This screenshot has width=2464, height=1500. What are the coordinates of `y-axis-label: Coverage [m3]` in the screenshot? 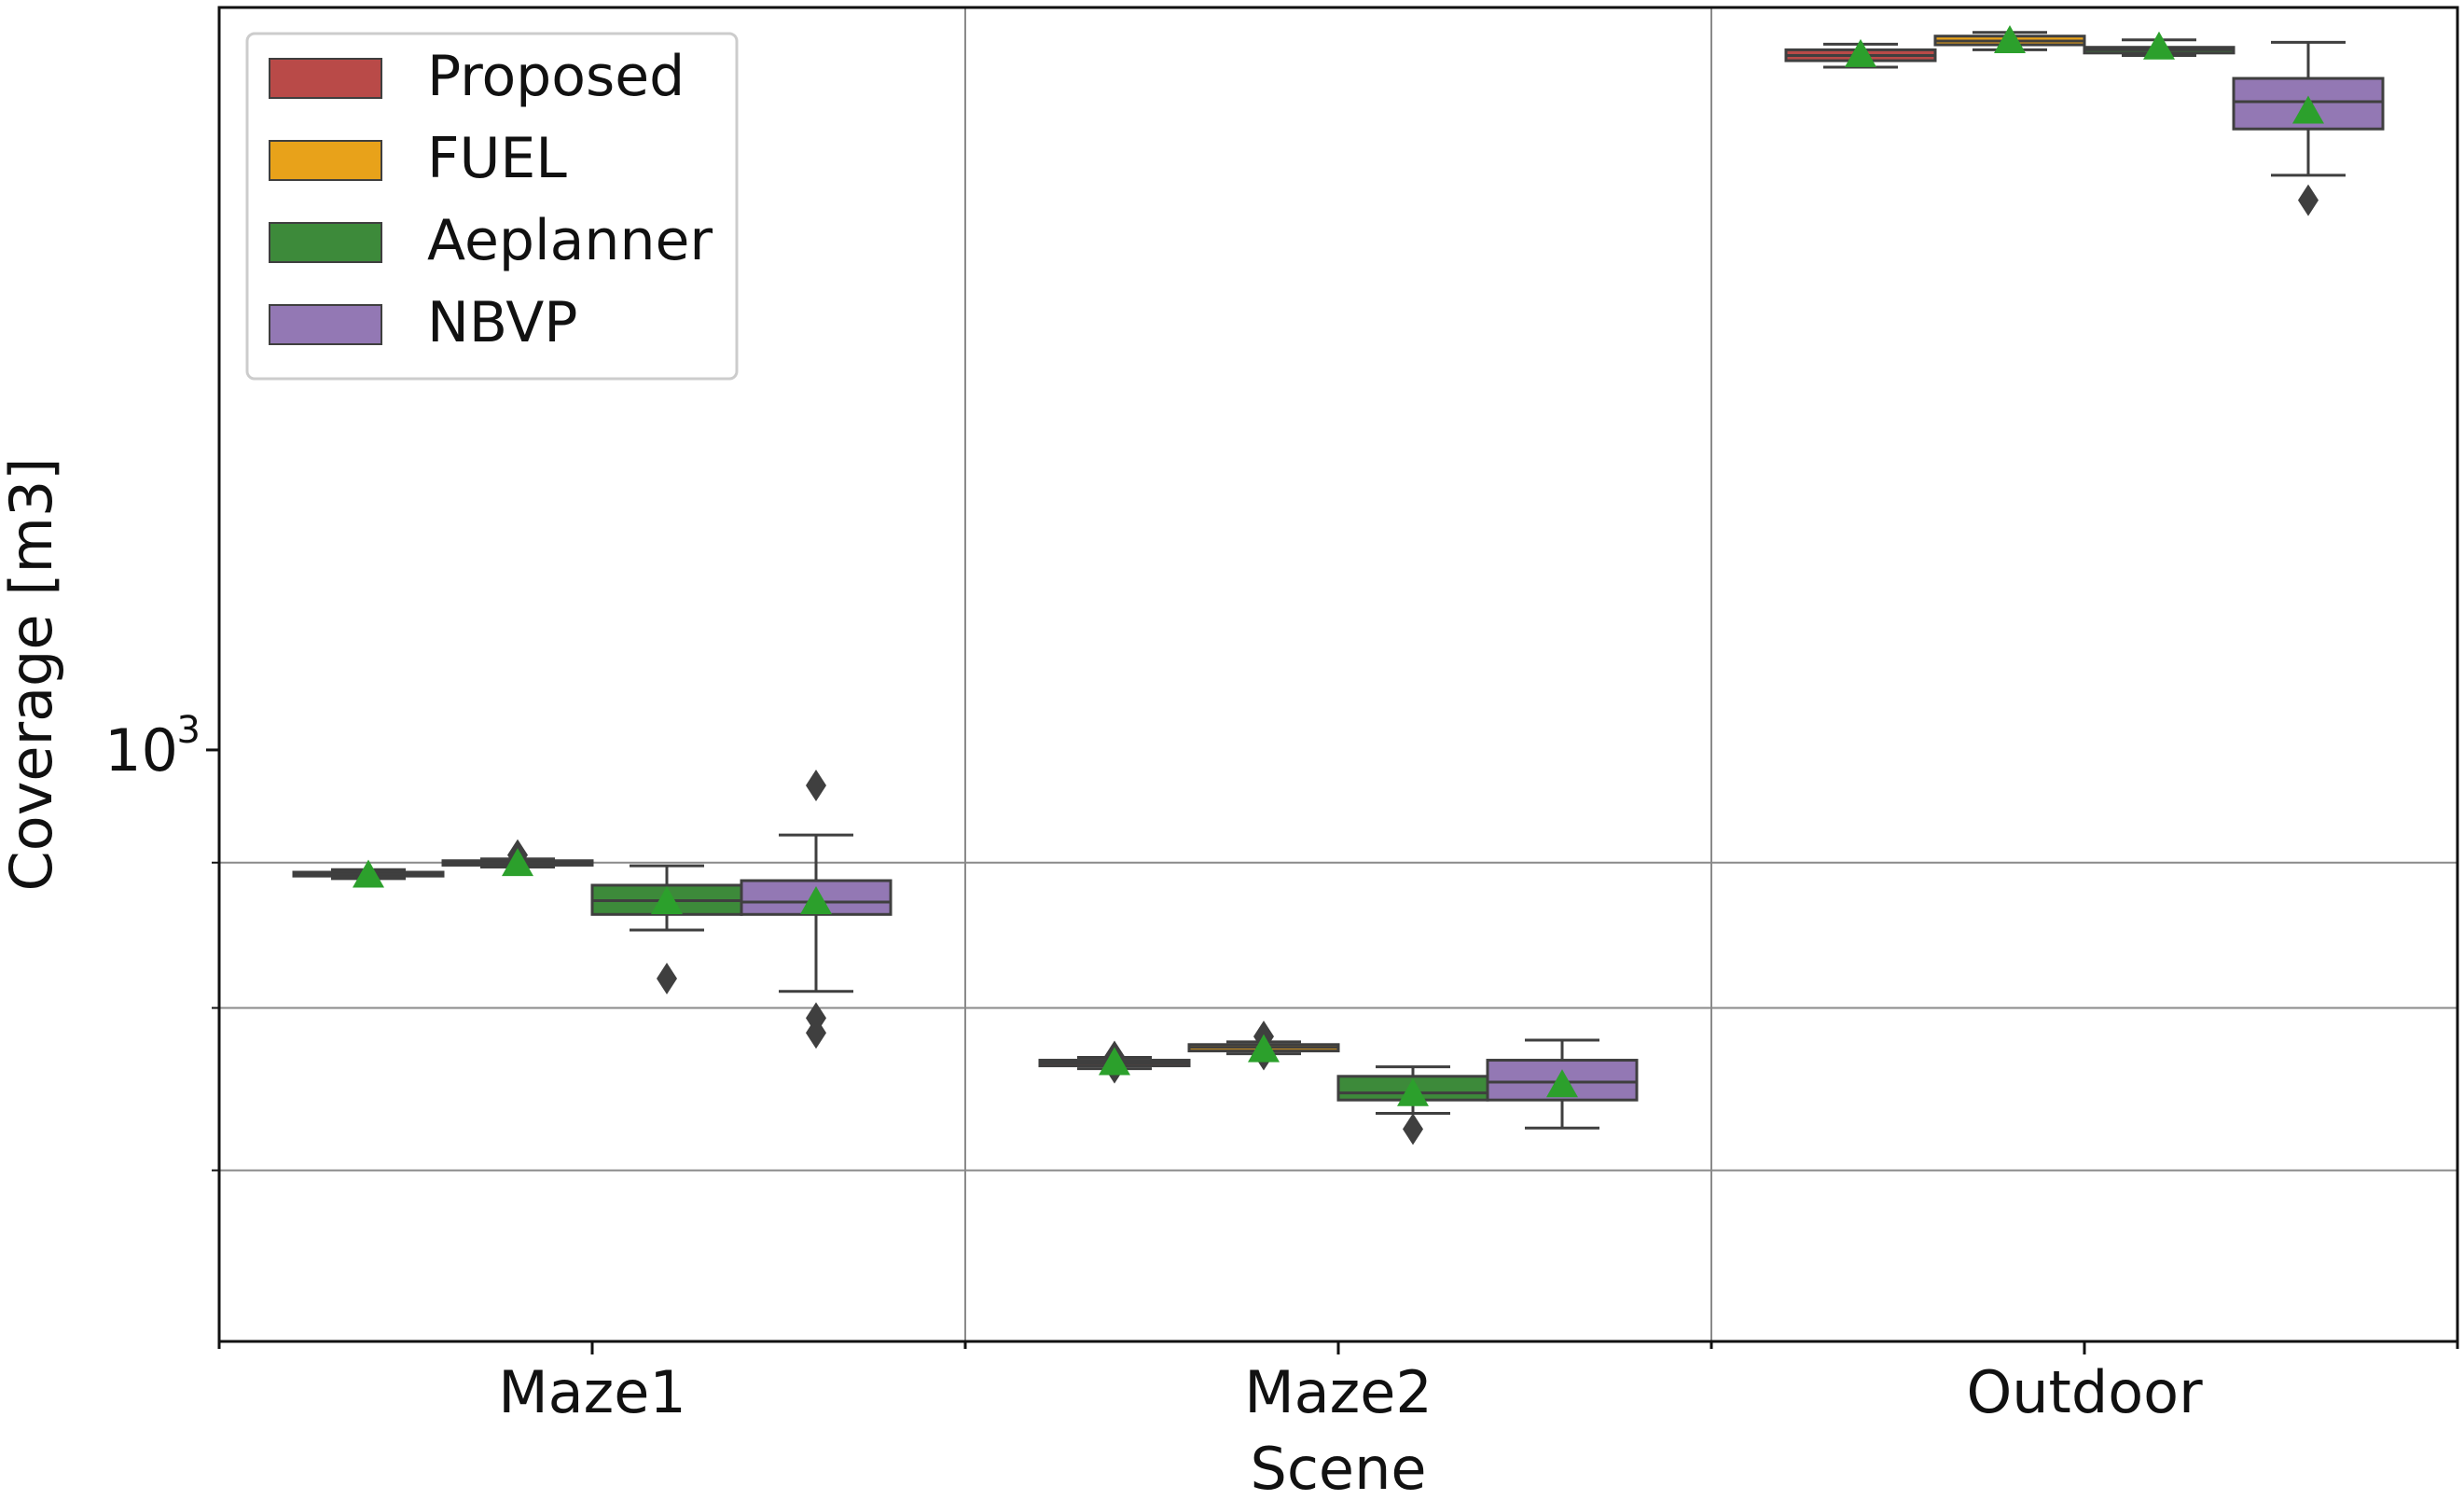 It's located at (32, 675).